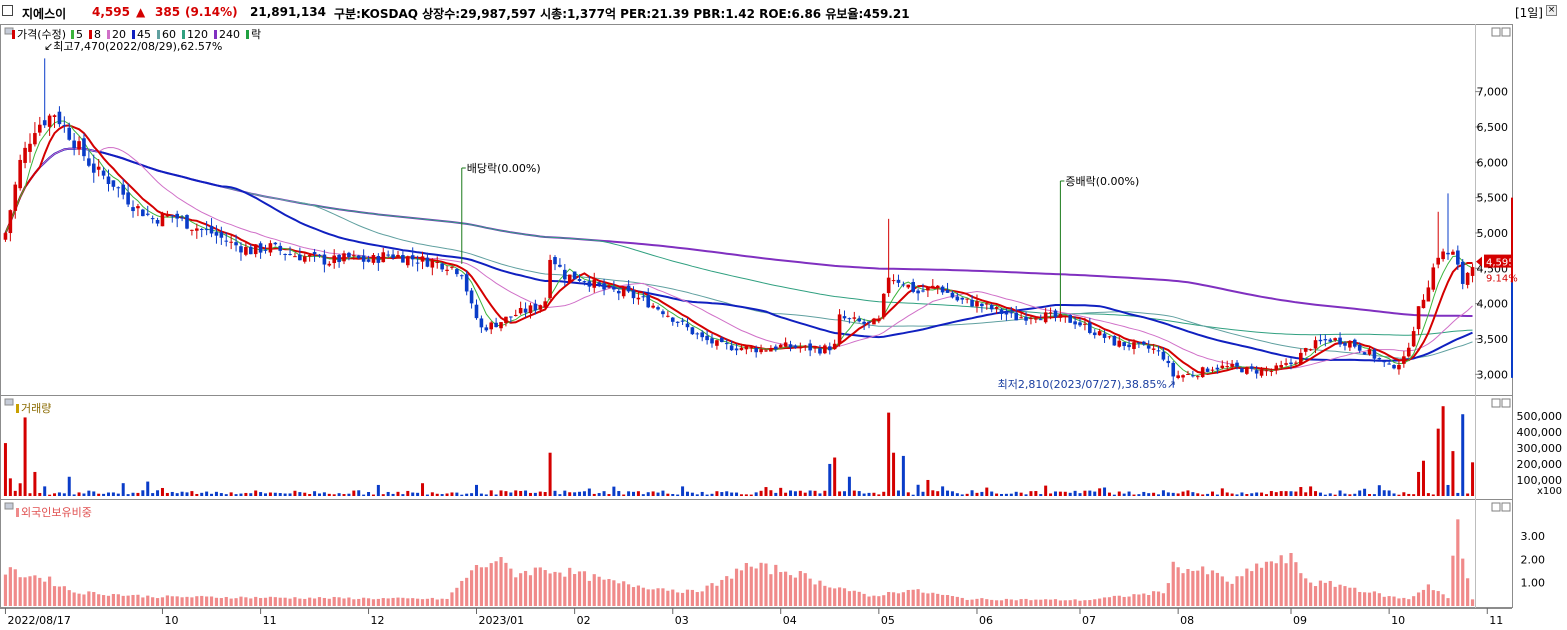 The width and height of the screenshot is (1567, 630). What do you see at coordinates (888, 620) in the screenshot?
I see `x-axis-label: 05` at bounding box center [888, 620].